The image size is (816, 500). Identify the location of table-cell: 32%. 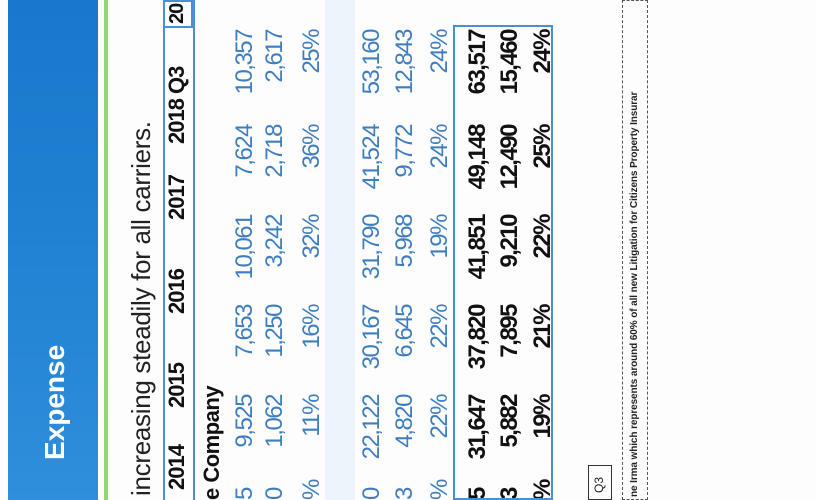
(311, 237).